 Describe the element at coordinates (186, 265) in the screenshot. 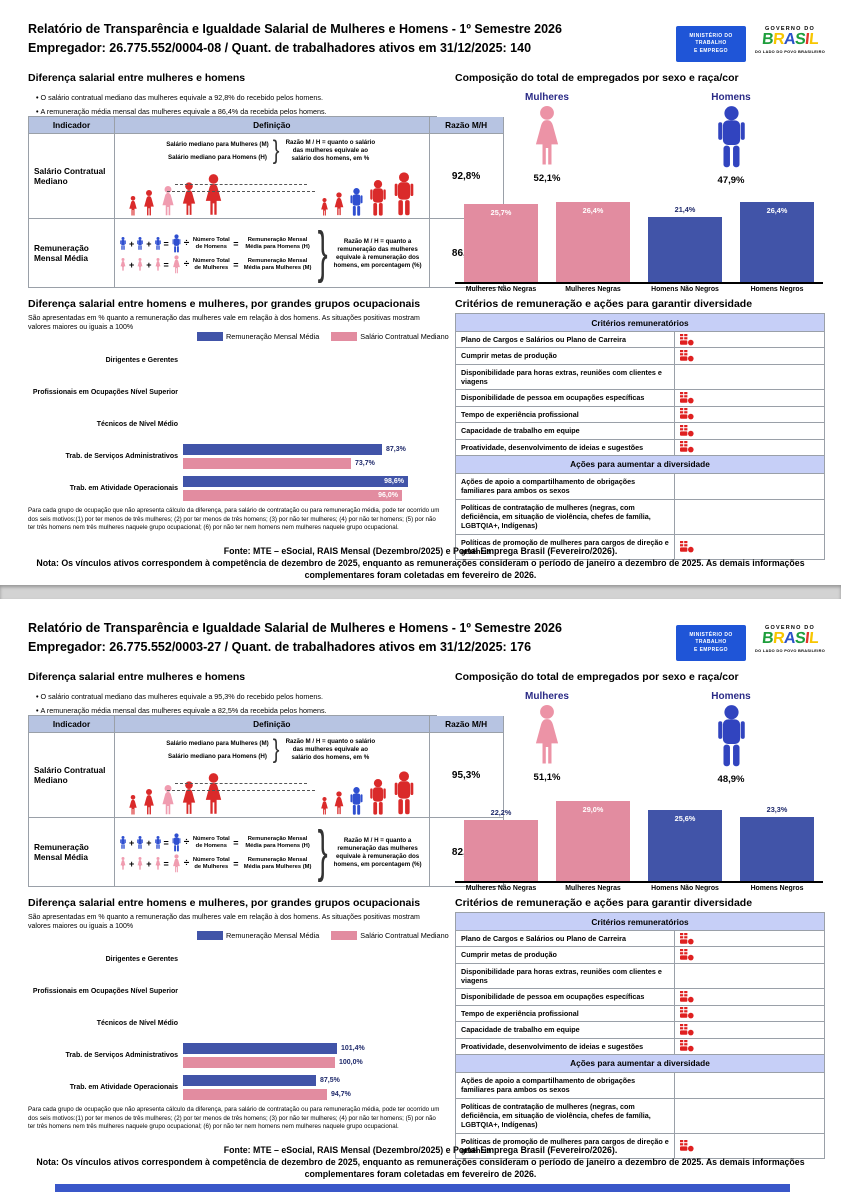

I see `divide-sign: ÷` at that location.